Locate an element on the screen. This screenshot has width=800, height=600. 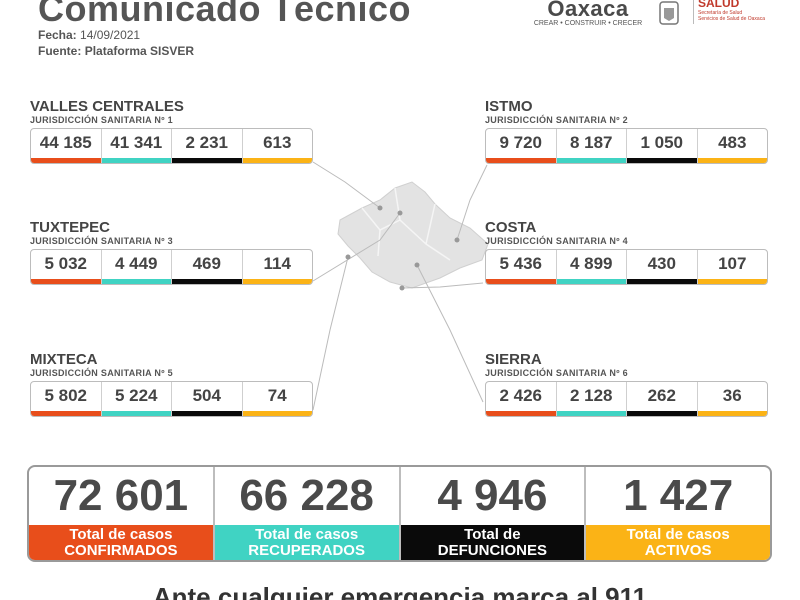
stat-value: 469 is located at coordinates (206, 263).